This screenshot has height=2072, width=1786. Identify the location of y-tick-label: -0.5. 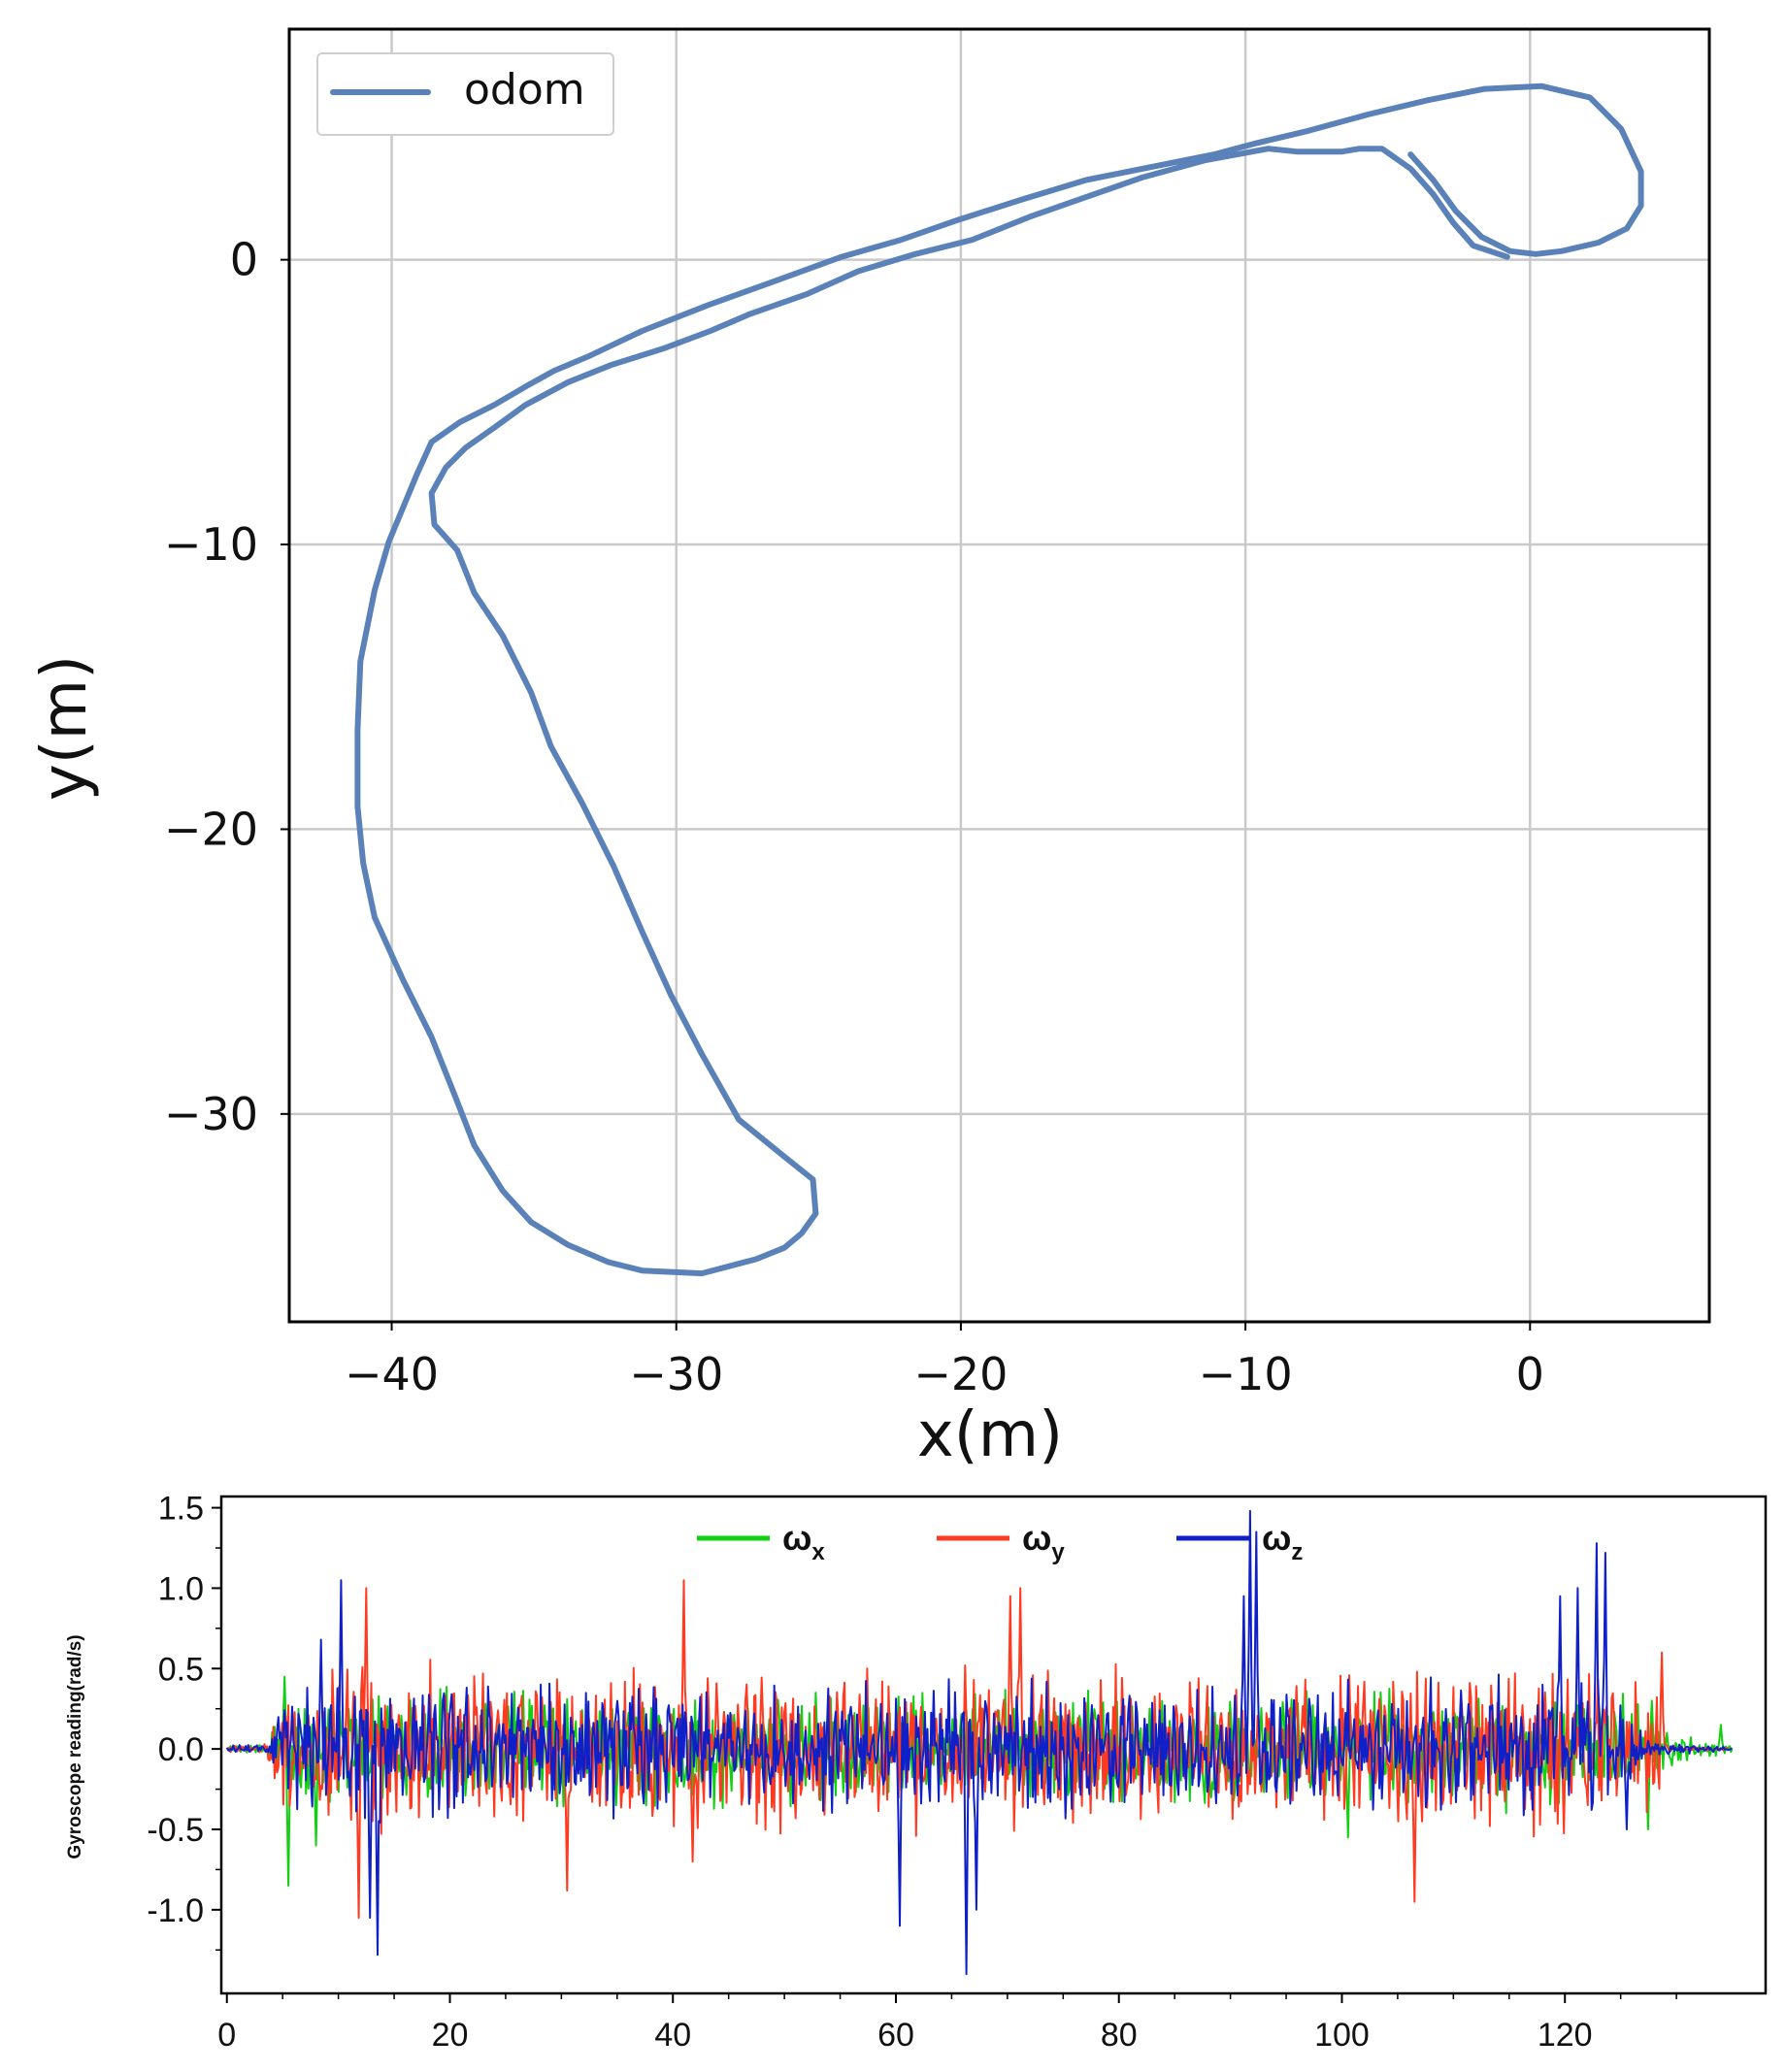
(176, 1831).